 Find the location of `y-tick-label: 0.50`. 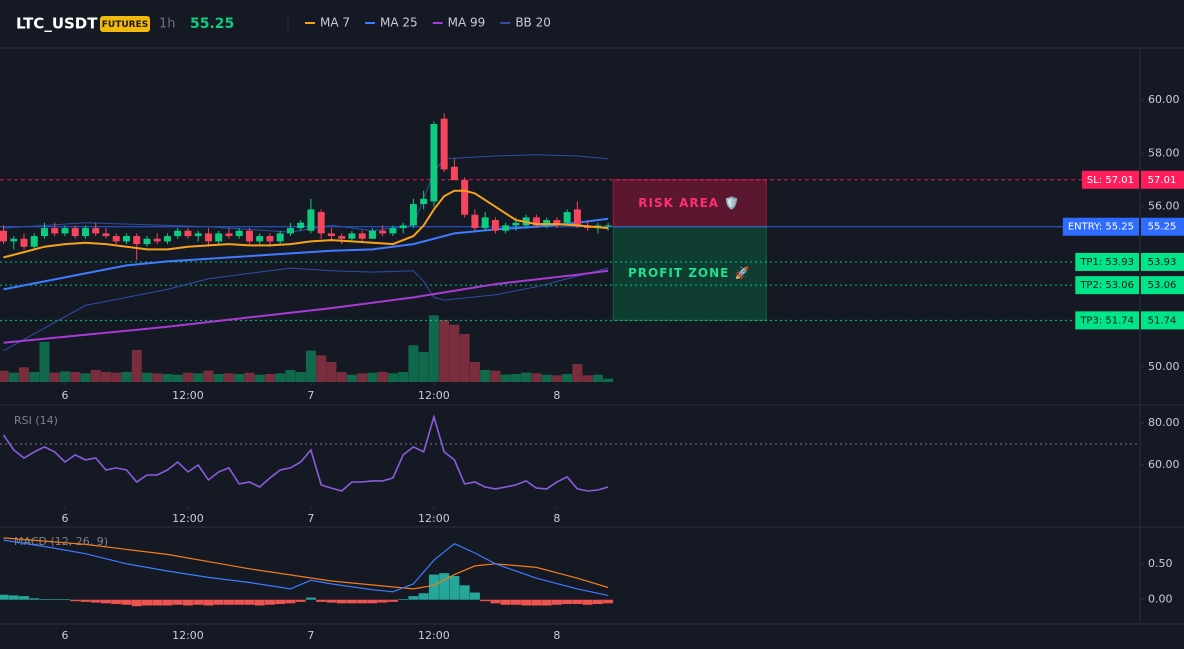

y-tick-label: 0.50 is located at coordinates (1160, 563).